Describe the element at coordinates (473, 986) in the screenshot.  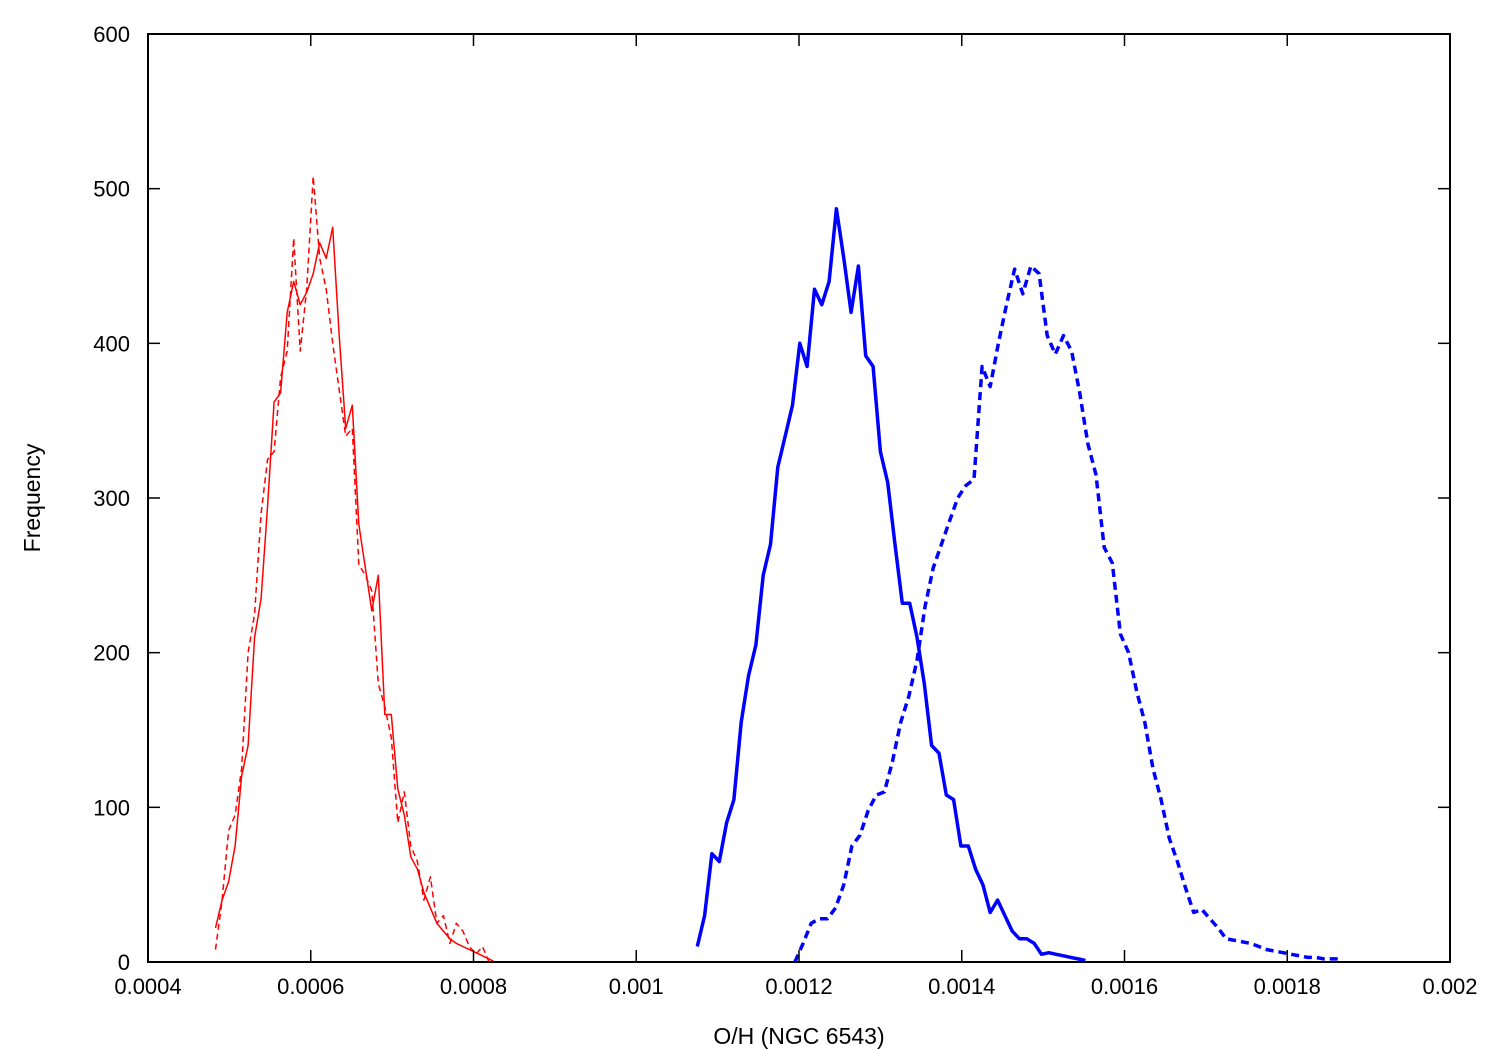
I see `x-tick-label: 0.0008` at that location.